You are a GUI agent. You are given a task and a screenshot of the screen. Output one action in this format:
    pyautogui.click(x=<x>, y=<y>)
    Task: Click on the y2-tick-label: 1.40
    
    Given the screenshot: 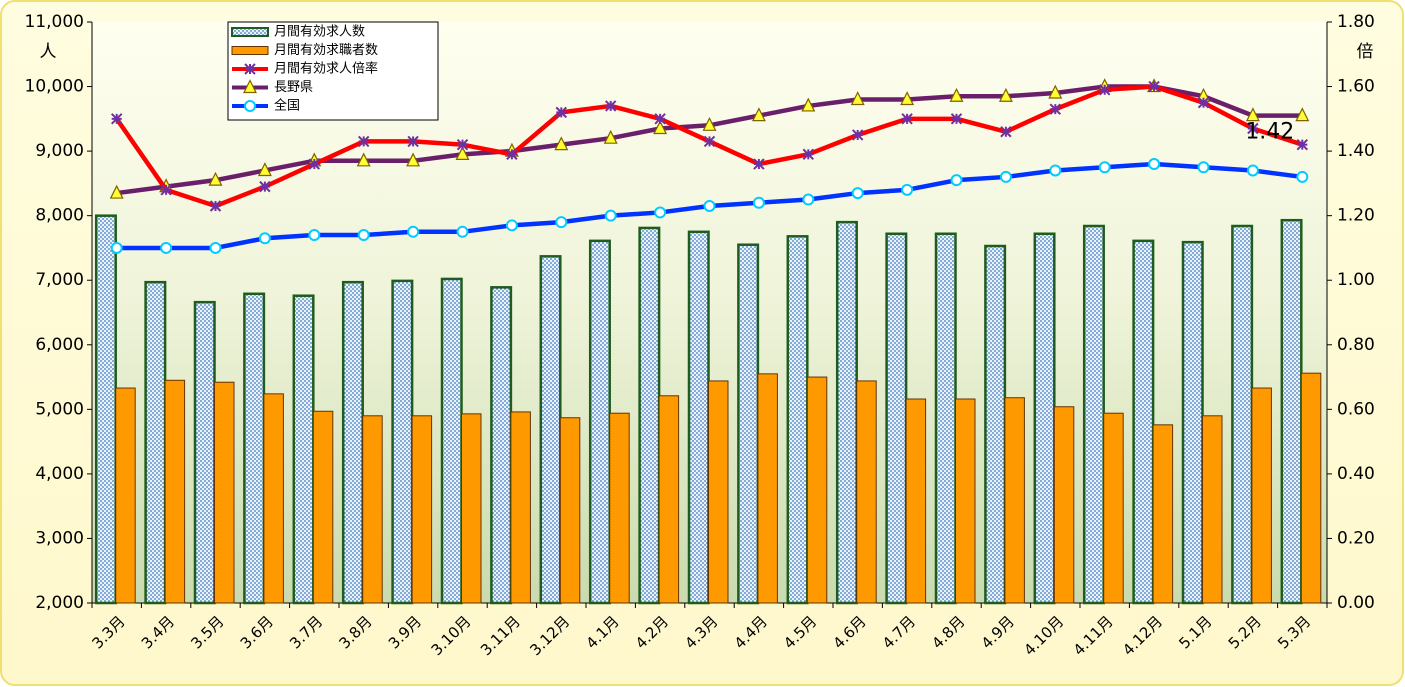 What is the action you would take?
    pyautogui.click(x=1356, y=151)
    